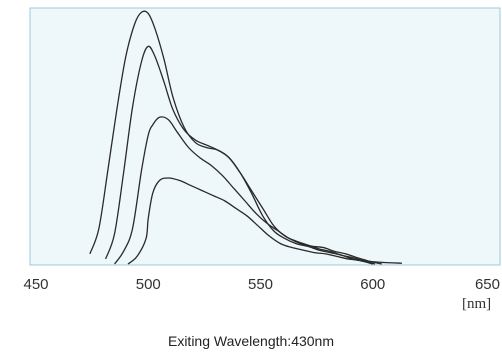 This screenshot has width=502, height=358. What do you see at coordinates (372, 284) in the screenshot?
I see `x-tick-label: 600` at bounding box center [372, 284].